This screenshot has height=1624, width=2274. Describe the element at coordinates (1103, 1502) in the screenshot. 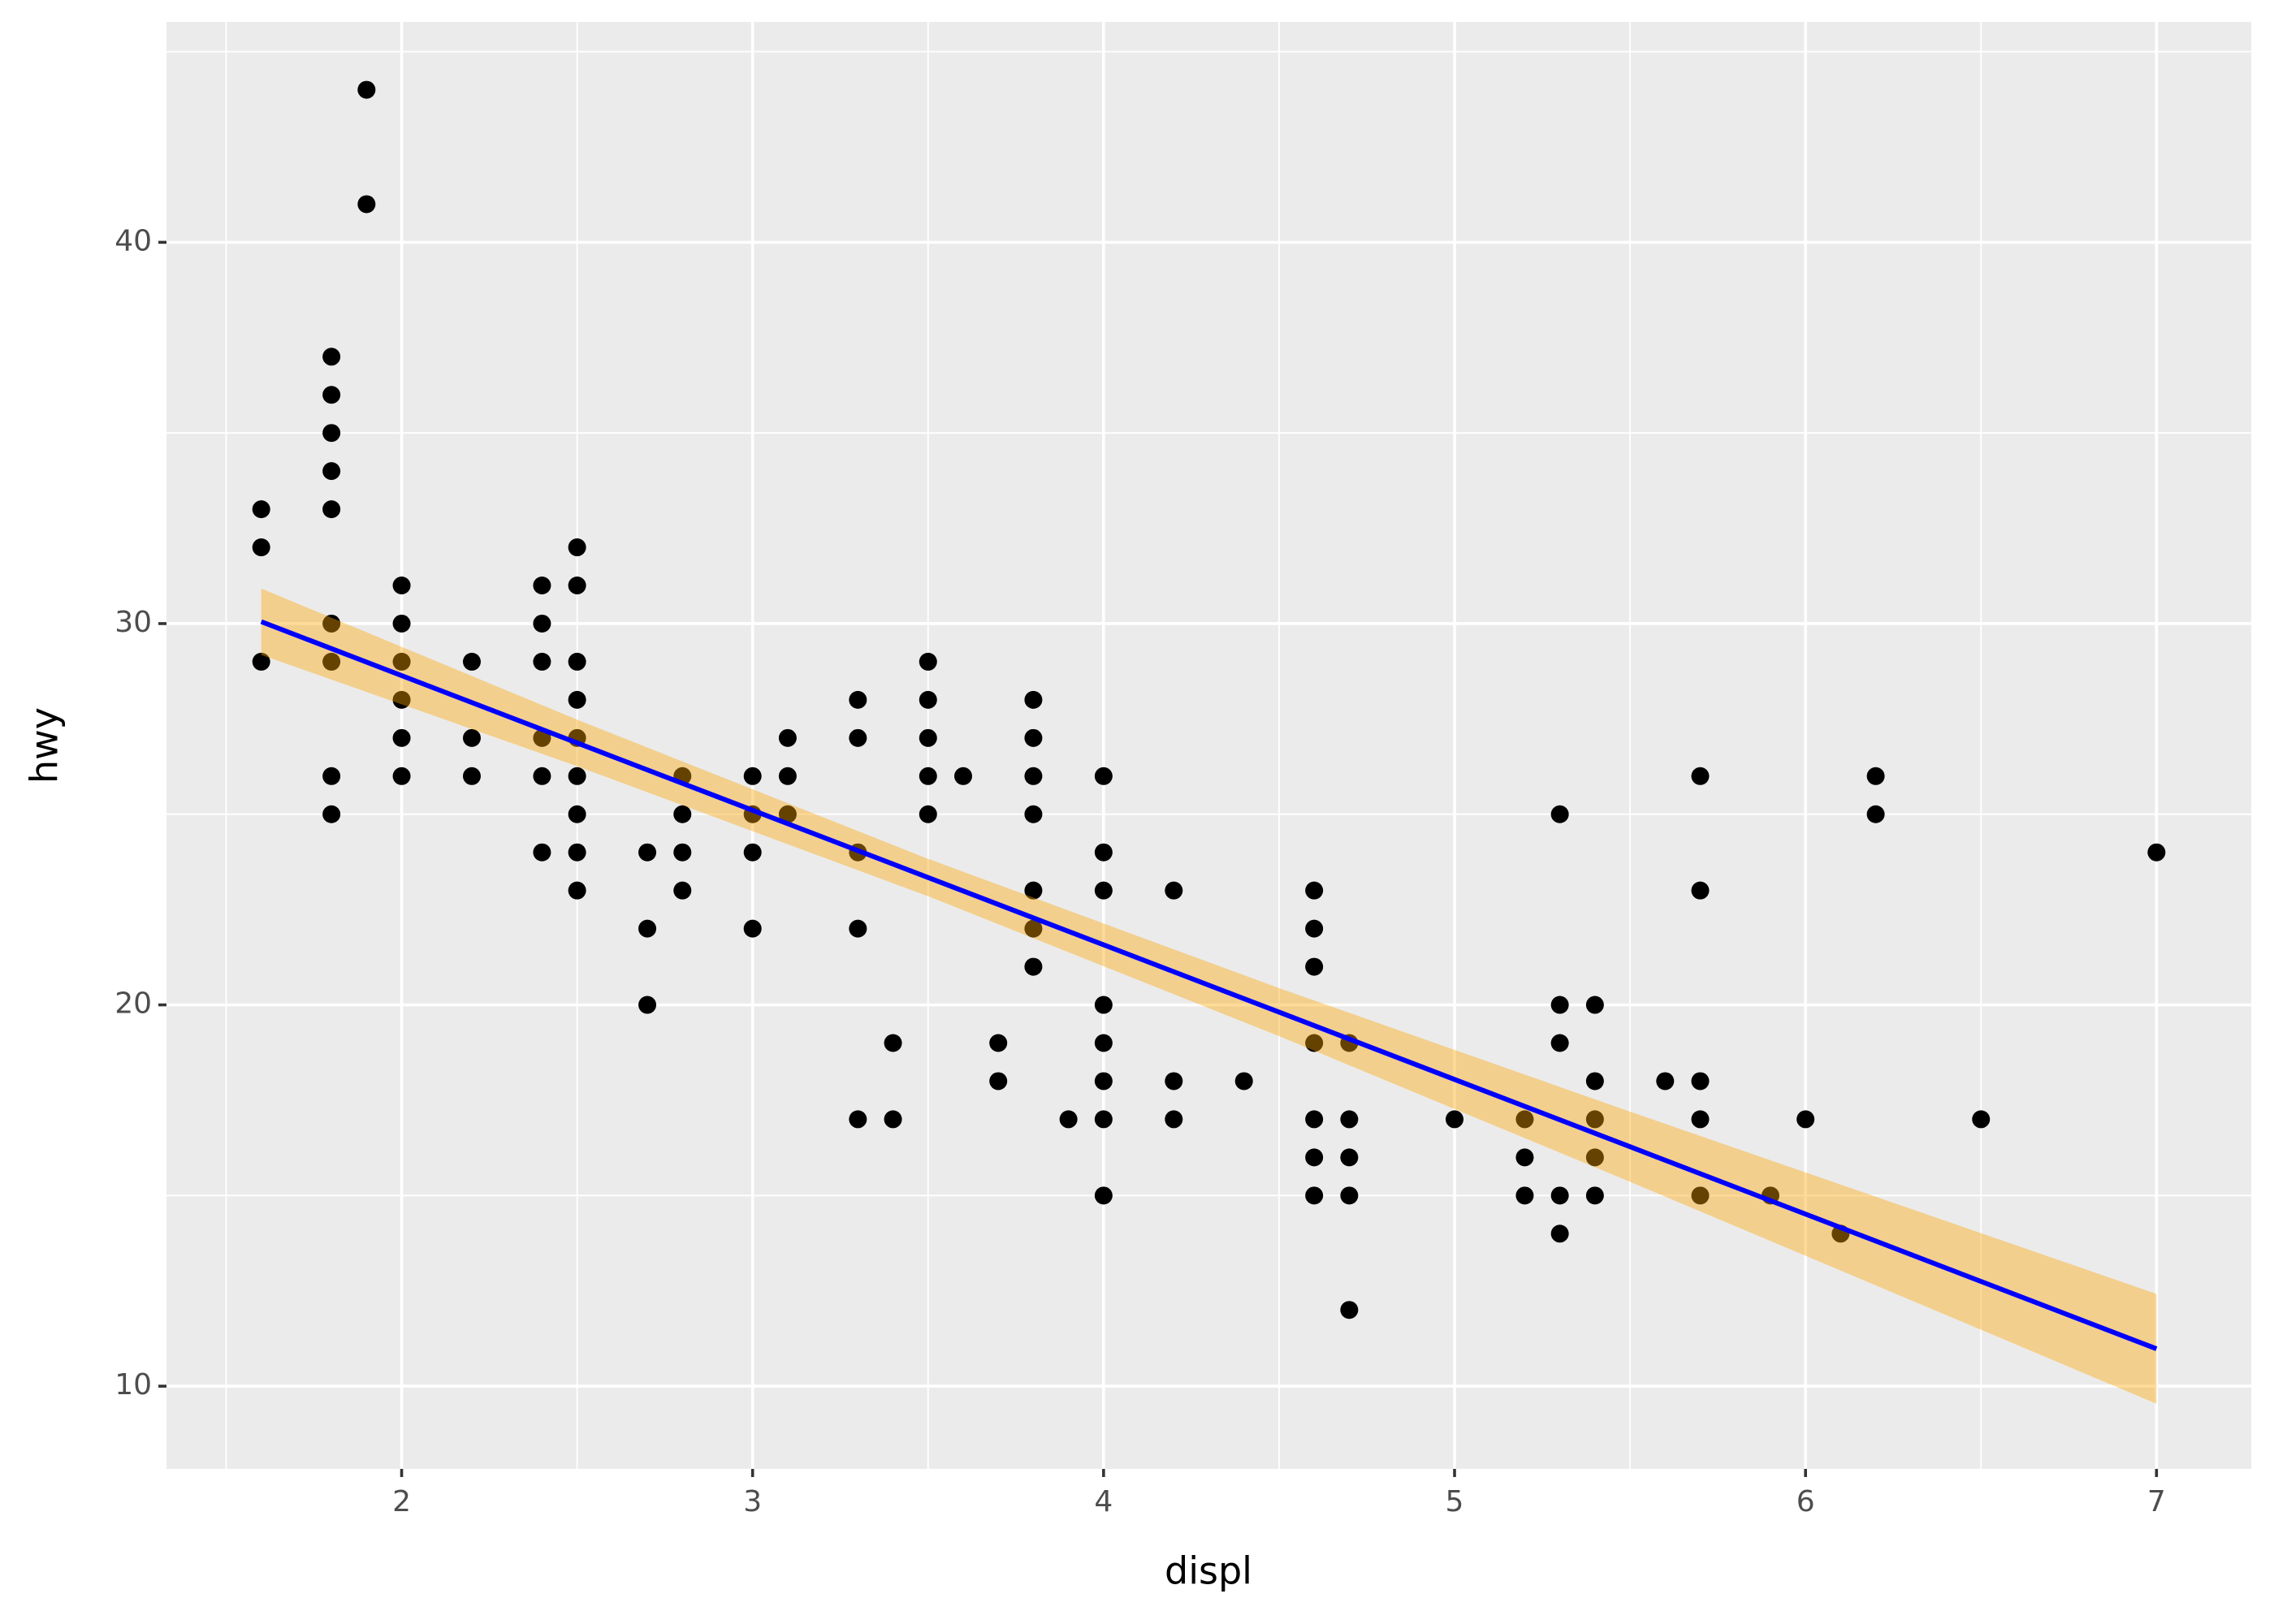

I see `x-tick-label: 4` at that location.